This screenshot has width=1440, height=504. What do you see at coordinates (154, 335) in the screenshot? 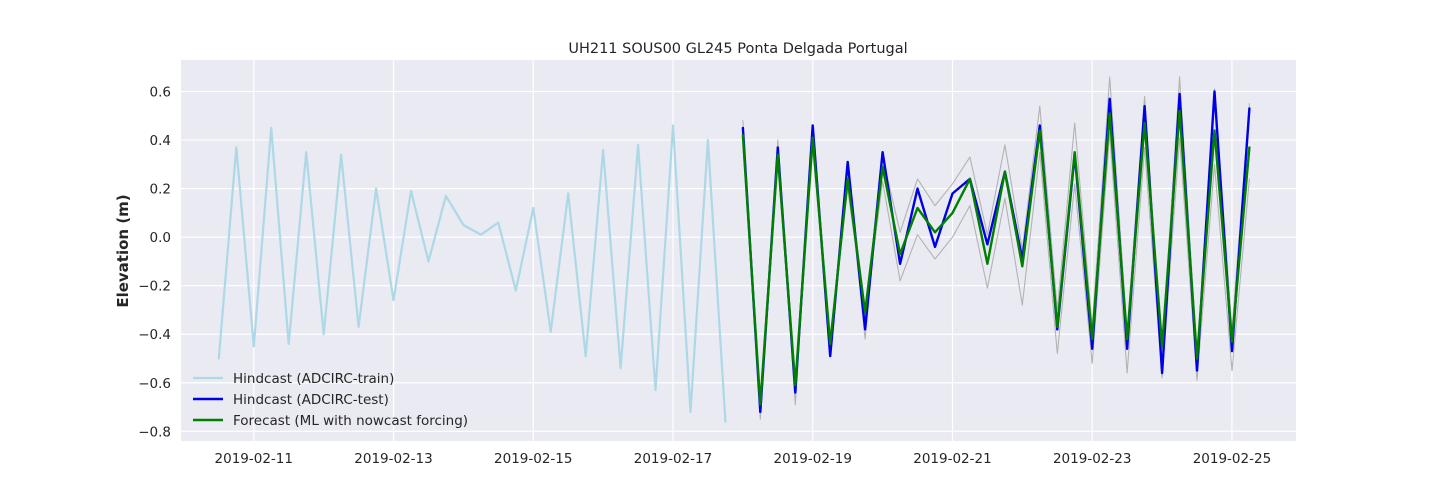
I see `y-tick-label: −0.4` at bounding box center [154, 335].